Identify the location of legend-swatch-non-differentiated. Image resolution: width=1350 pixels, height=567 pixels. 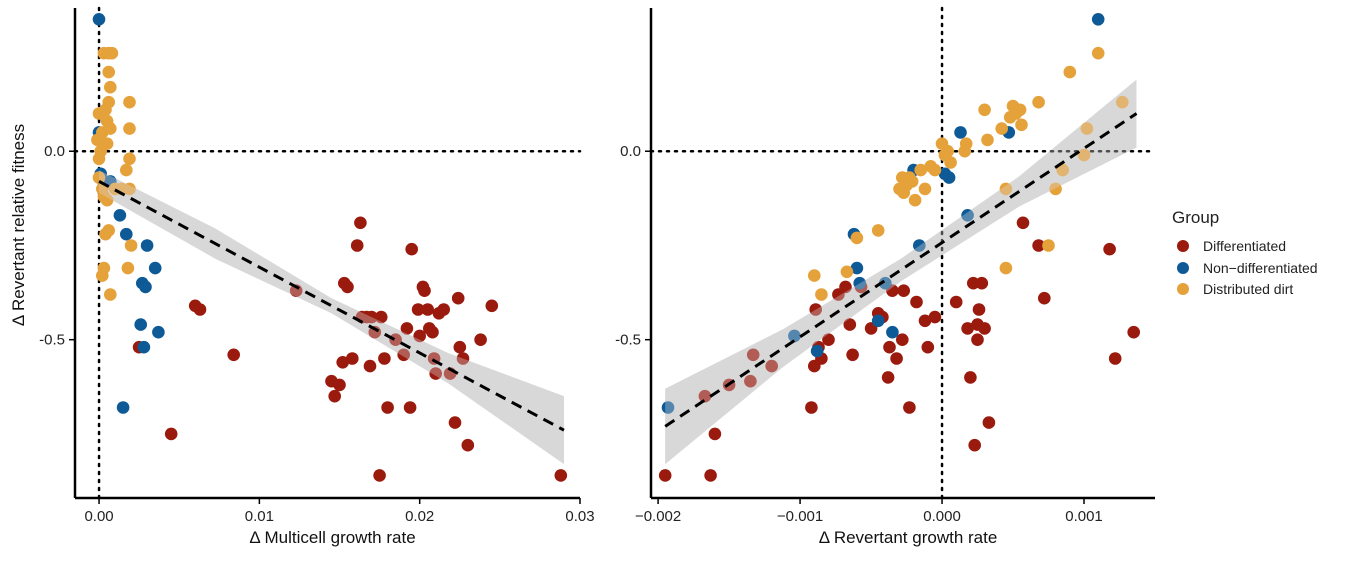
(1183, 268).